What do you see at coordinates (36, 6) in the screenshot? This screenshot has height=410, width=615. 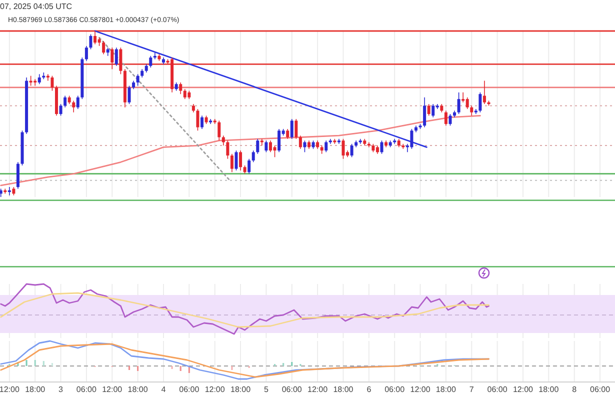 I see `chart-title: 07, 2025 04:05 UTC` at bounding box center [36, 6].